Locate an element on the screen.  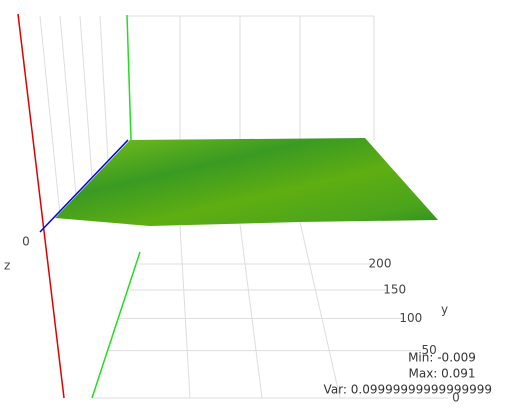
z-axis-title: z is located at coordinates (7, 266).